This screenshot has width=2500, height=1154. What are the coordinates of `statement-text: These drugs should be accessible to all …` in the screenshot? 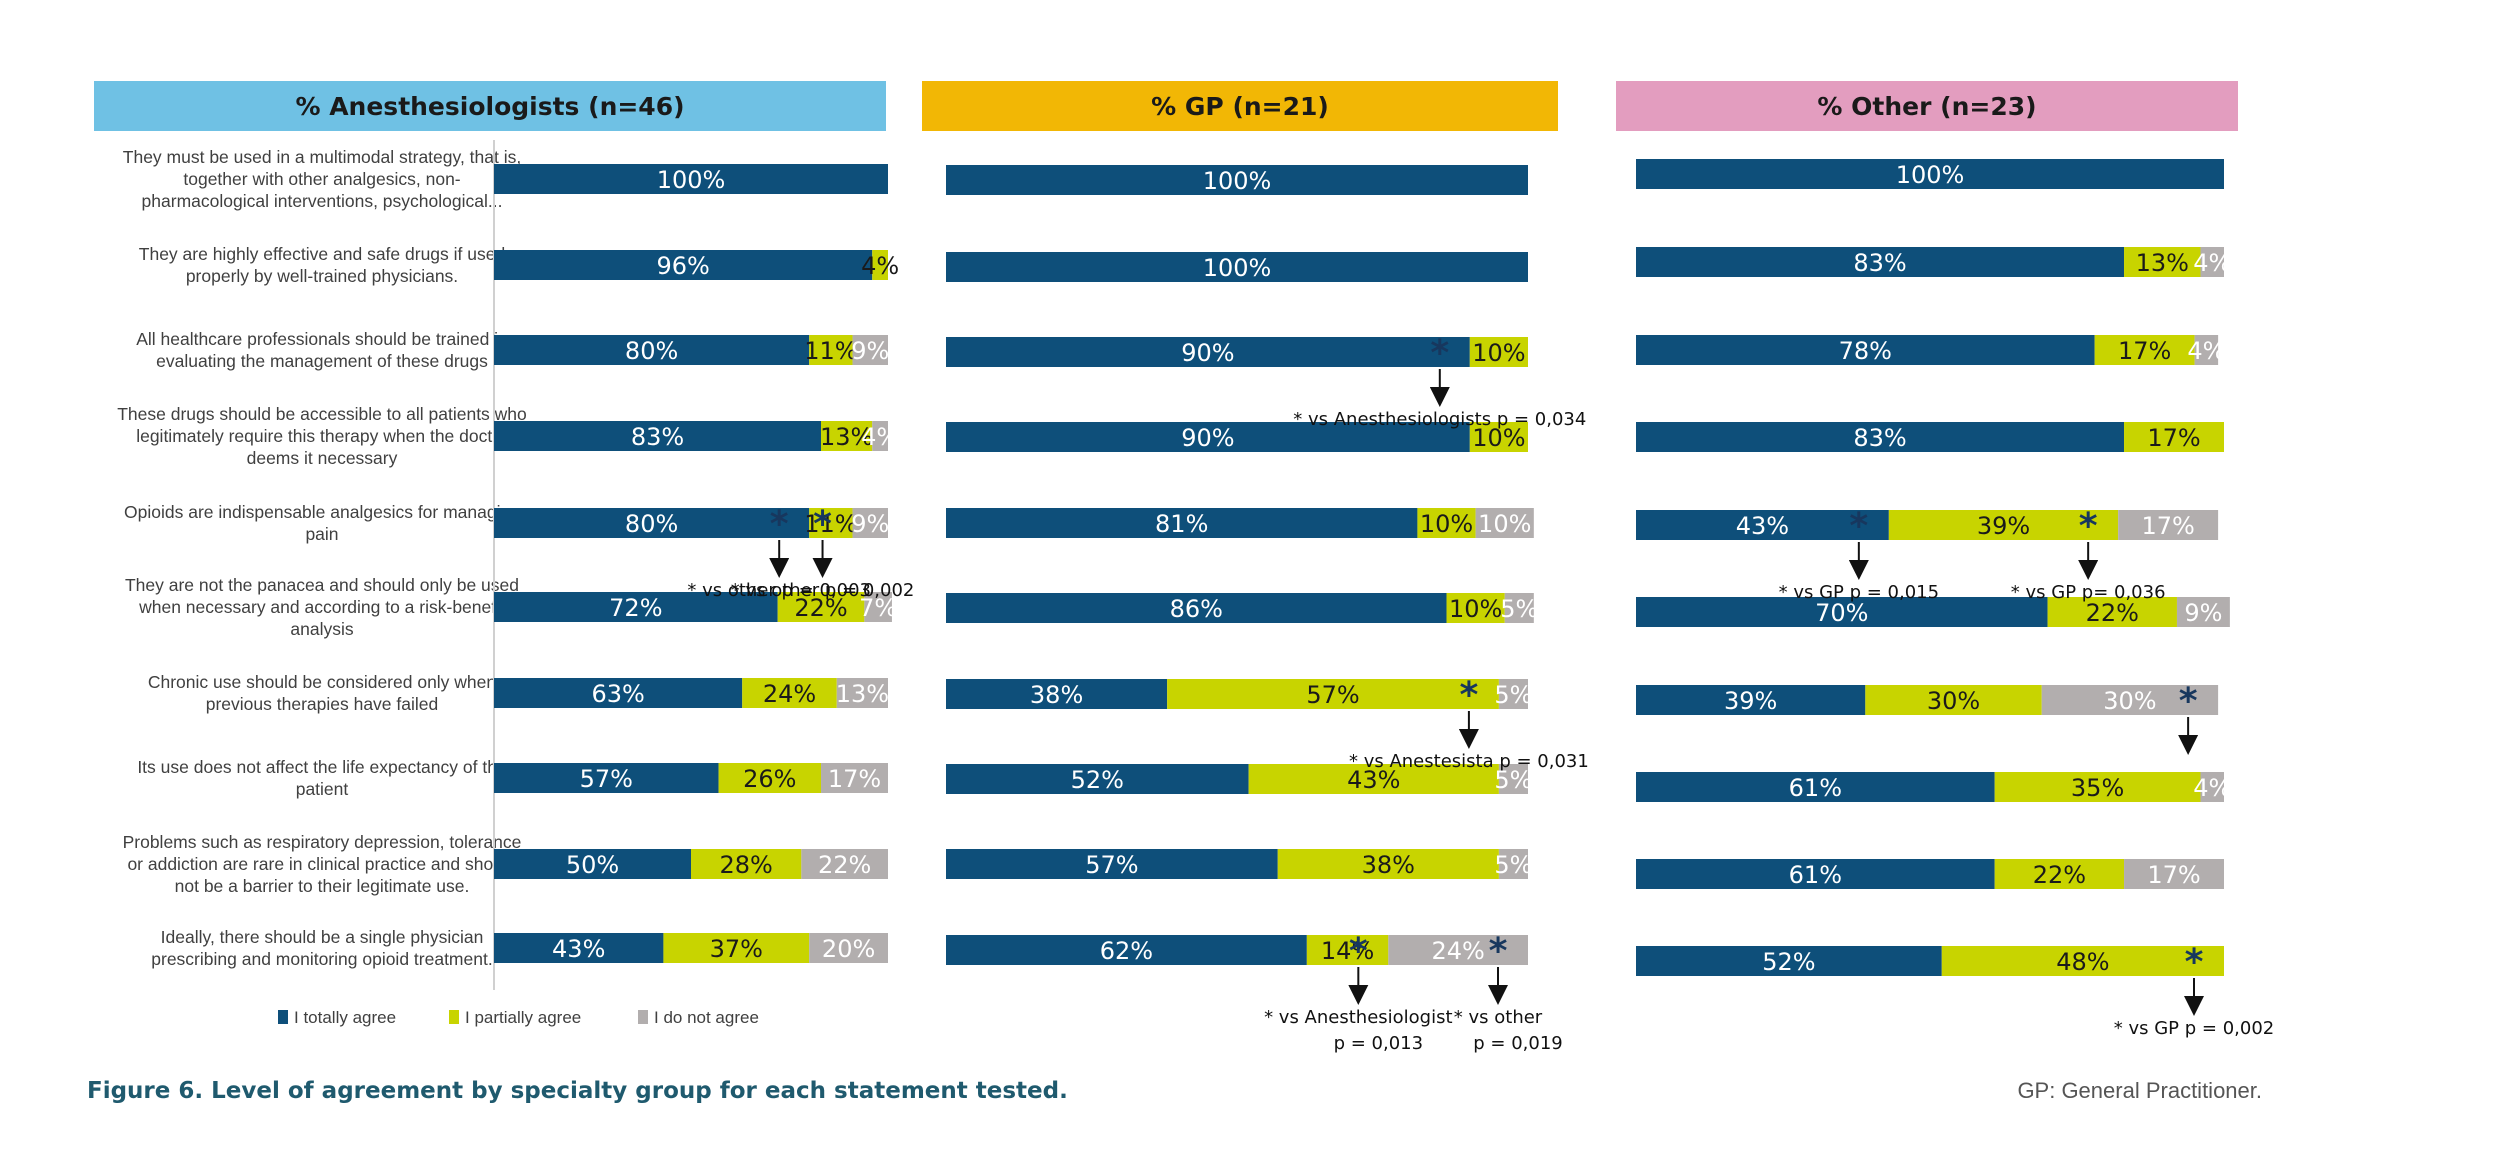 It's located at (322, 414).